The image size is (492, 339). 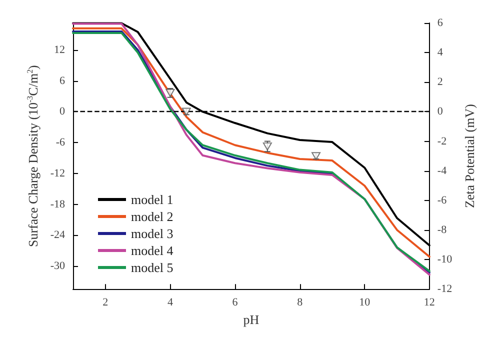 I want to click on y2-tick-label: 4, so click(x=440, y=52).